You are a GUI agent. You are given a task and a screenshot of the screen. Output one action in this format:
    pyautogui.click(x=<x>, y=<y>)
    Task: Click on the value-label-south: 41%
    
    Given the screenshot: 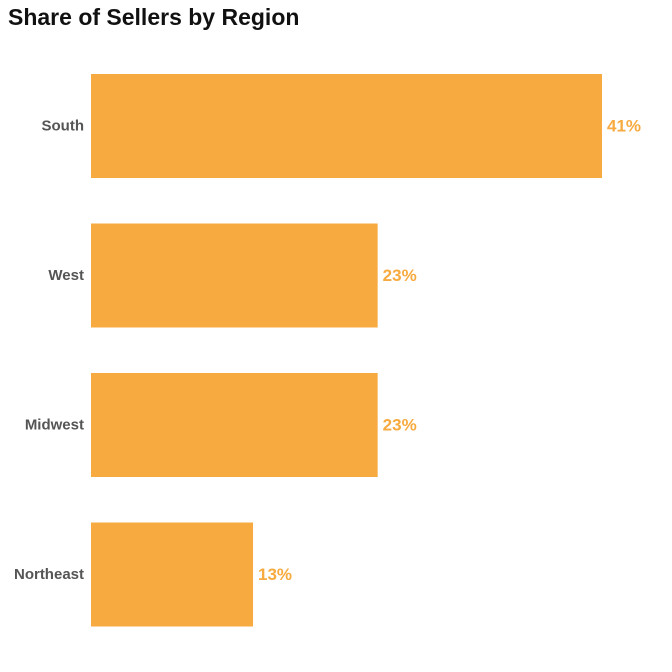 What is the action you would take?
    pyautogui.click(x=624, y=126)
    